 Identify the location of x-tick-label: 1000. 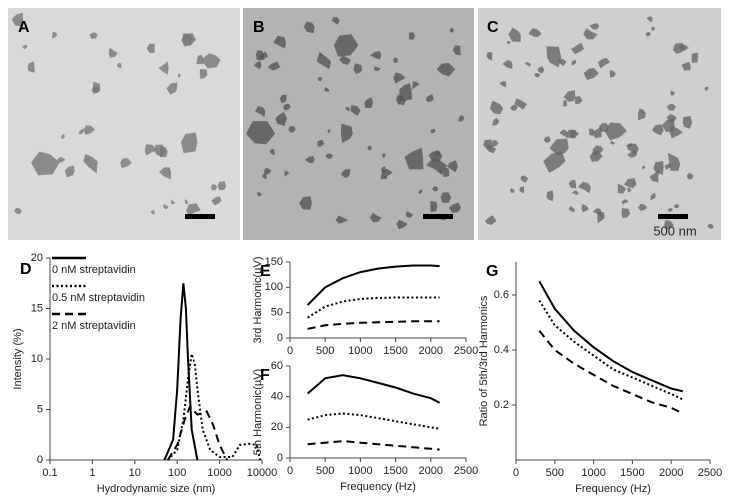
(360, 471).